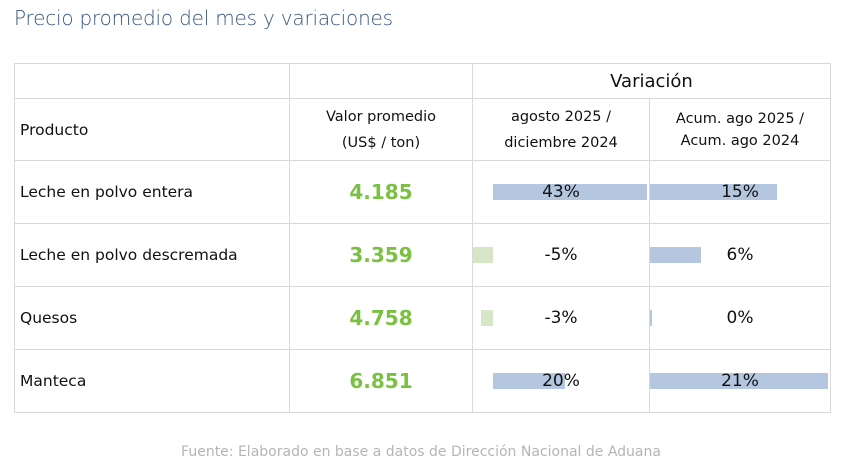  I want to click on variation-cell: 6%, so click(740, 255).